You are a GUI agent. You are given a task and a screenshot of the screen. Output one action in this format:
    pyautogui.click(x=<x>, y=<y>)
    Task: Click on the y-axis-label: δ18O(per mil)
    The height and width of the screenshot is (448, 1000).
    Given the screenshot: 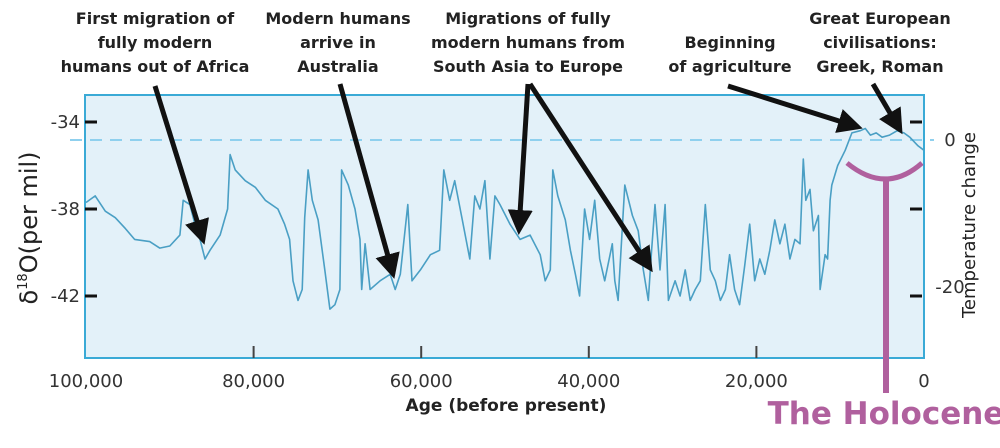 What is the action you would take?
    pyautogui.click(x=29, y=227)
    